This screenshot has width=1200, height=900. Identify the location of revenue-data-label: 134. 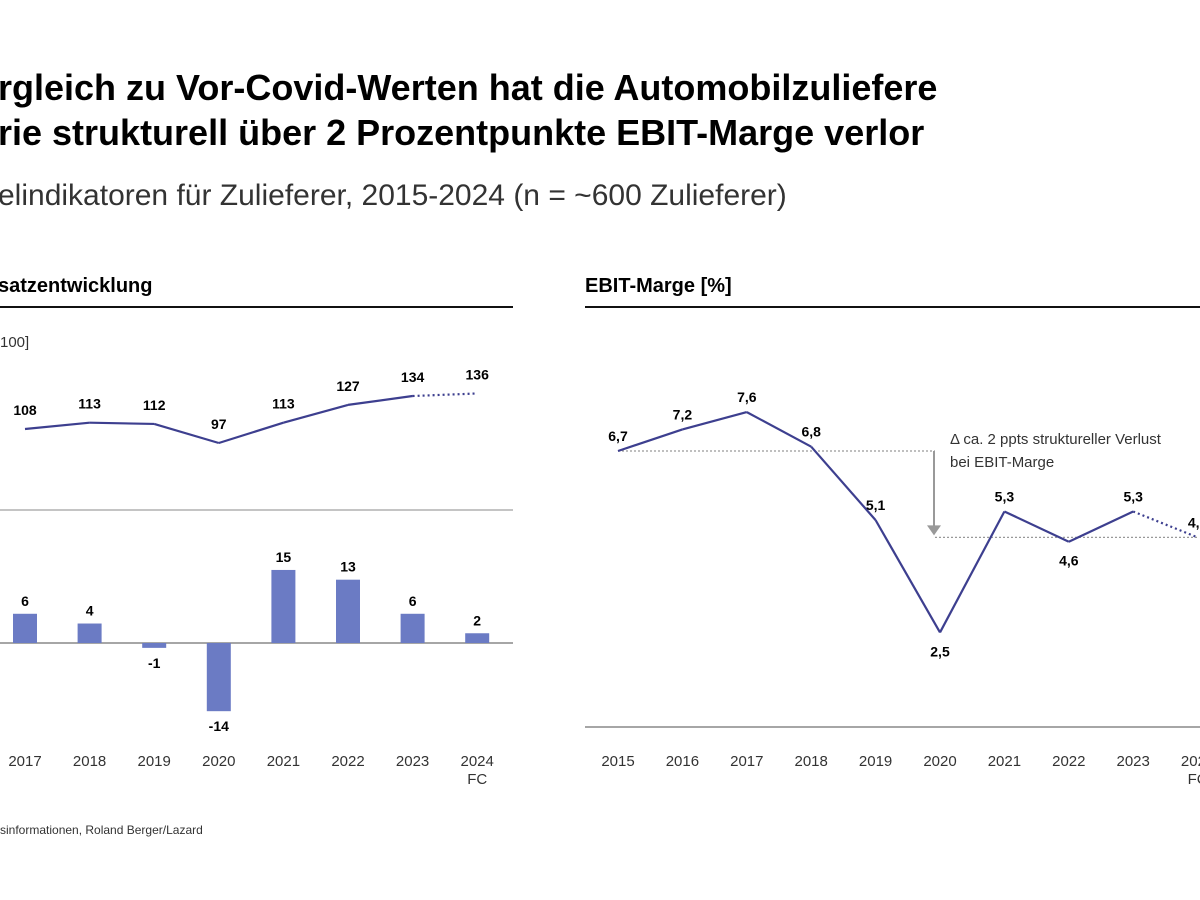
(413, 377).